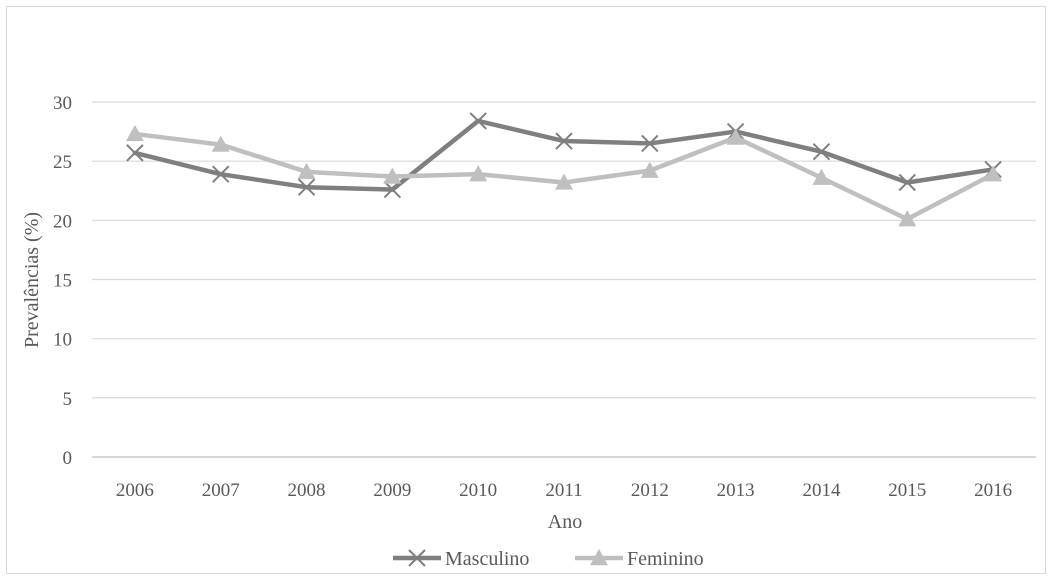 Image resolution: width=1053 pixels, height=582 pixels. What do you see at coordinates (135, 490) in the screenshot?
I see `x-tick-label: 2006` at bounding box center [135, 490].